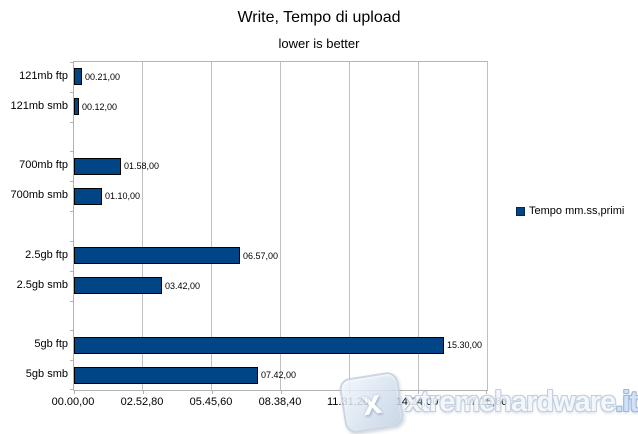 The width and height of the screenshot is (638, 434). I want to click on bar-value-label-121mb-smb: 00.12,00, so click(100, 107).